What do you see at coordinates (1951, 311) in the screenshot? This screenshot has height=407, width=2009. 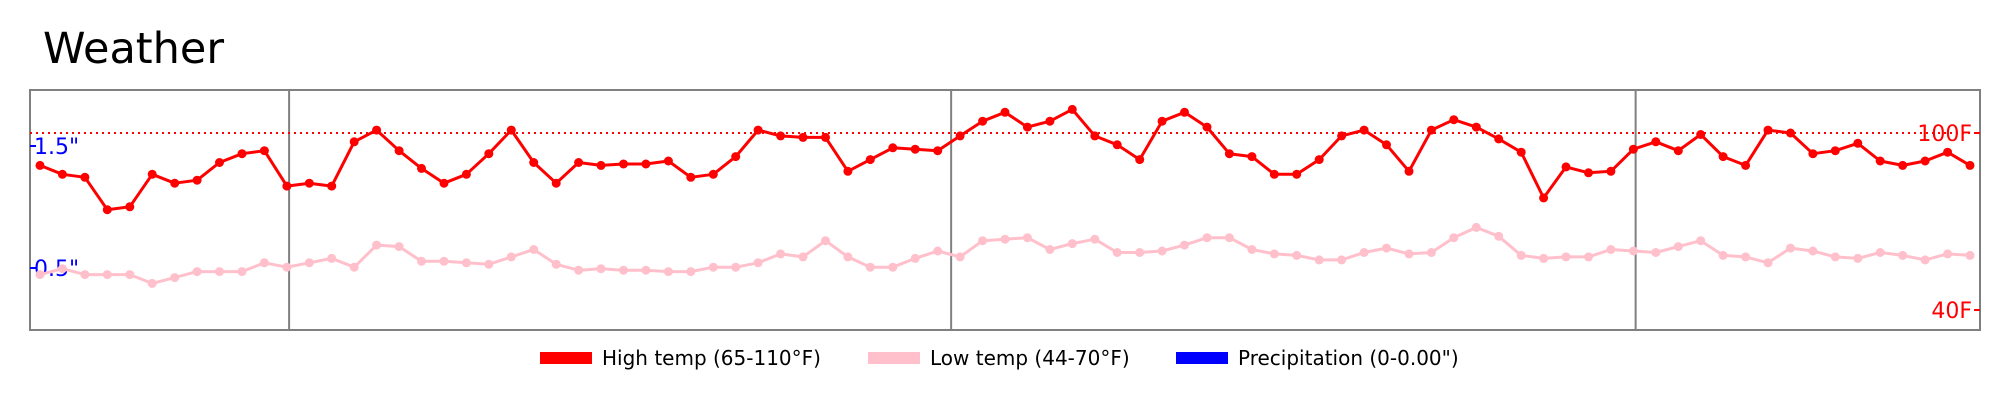 I see `right-tick-label-2: 40F` at bounding box center [1951, 311].